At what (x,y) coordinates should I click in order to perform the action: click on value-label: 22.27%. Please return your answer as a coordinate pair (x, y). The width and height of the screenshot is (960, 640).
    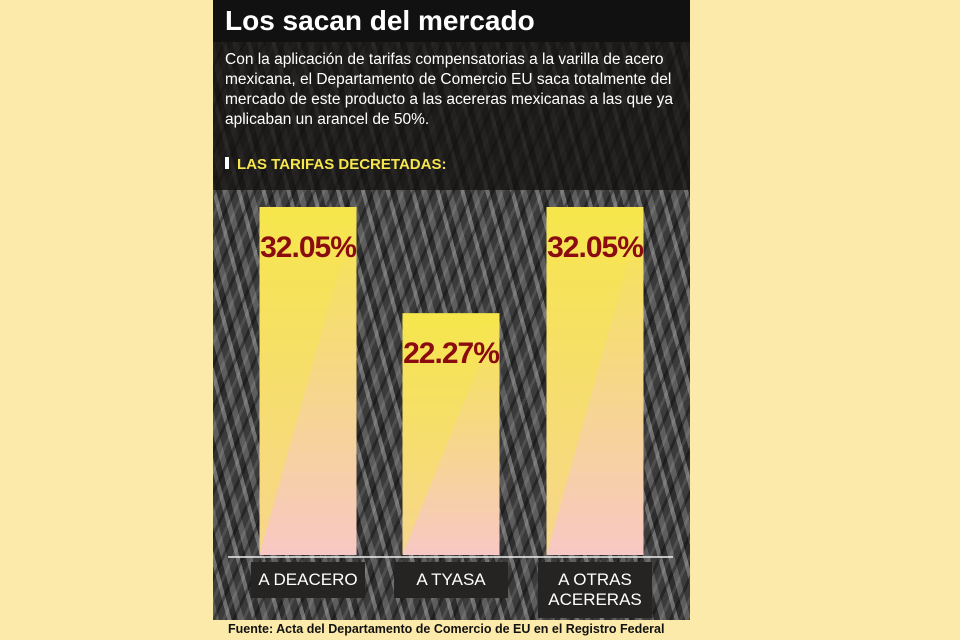
    Looking at the image, I should click on (451, 353).